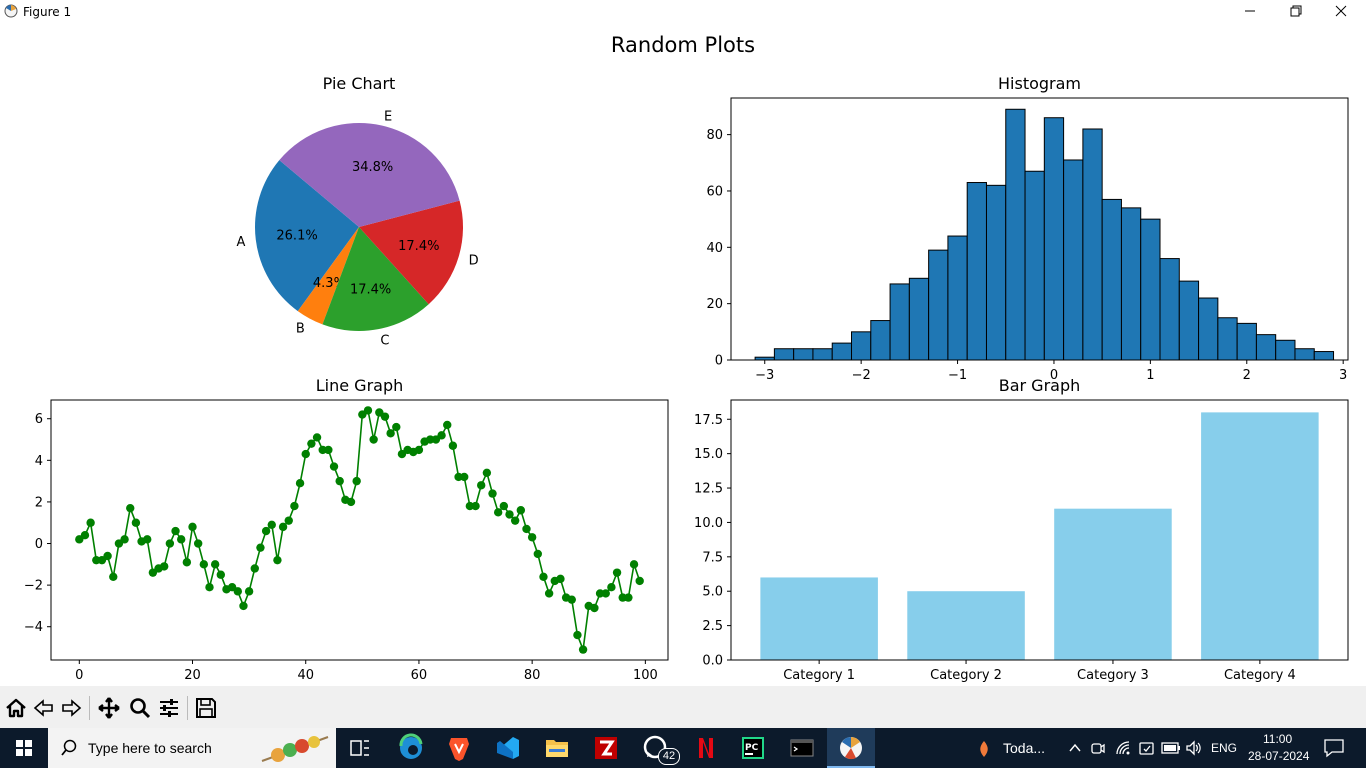 This screenshot has height=772, width=1366. Describe the element at coordinates (474, 261) in the screenshot. I see `pie-label-D: D` at that location.